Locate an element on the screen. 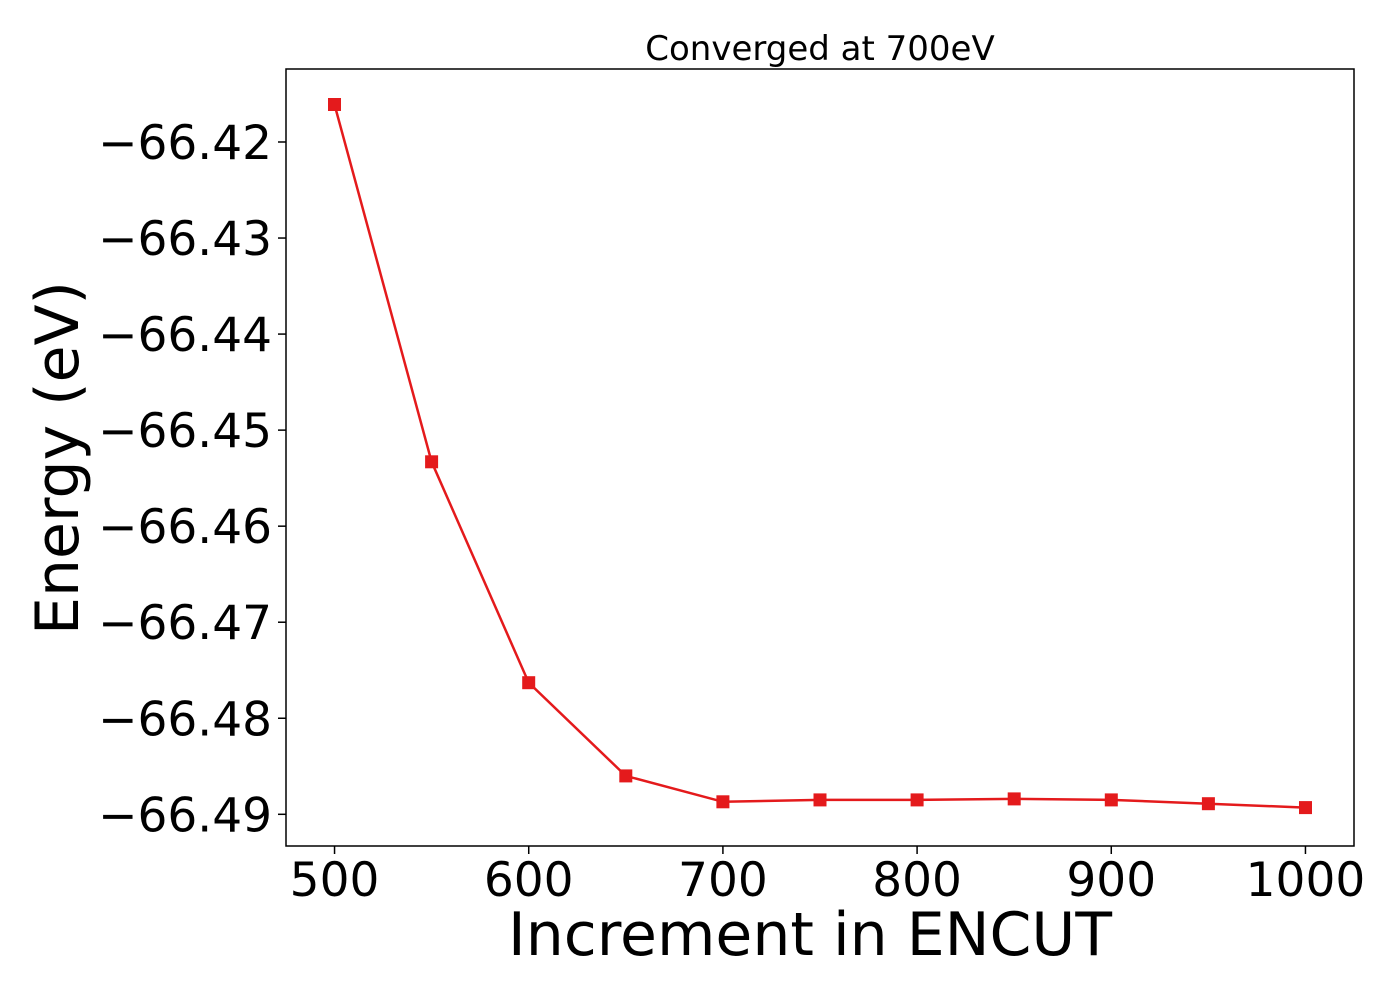  x-tick-label: 800 is located at coordinates (917, 880).